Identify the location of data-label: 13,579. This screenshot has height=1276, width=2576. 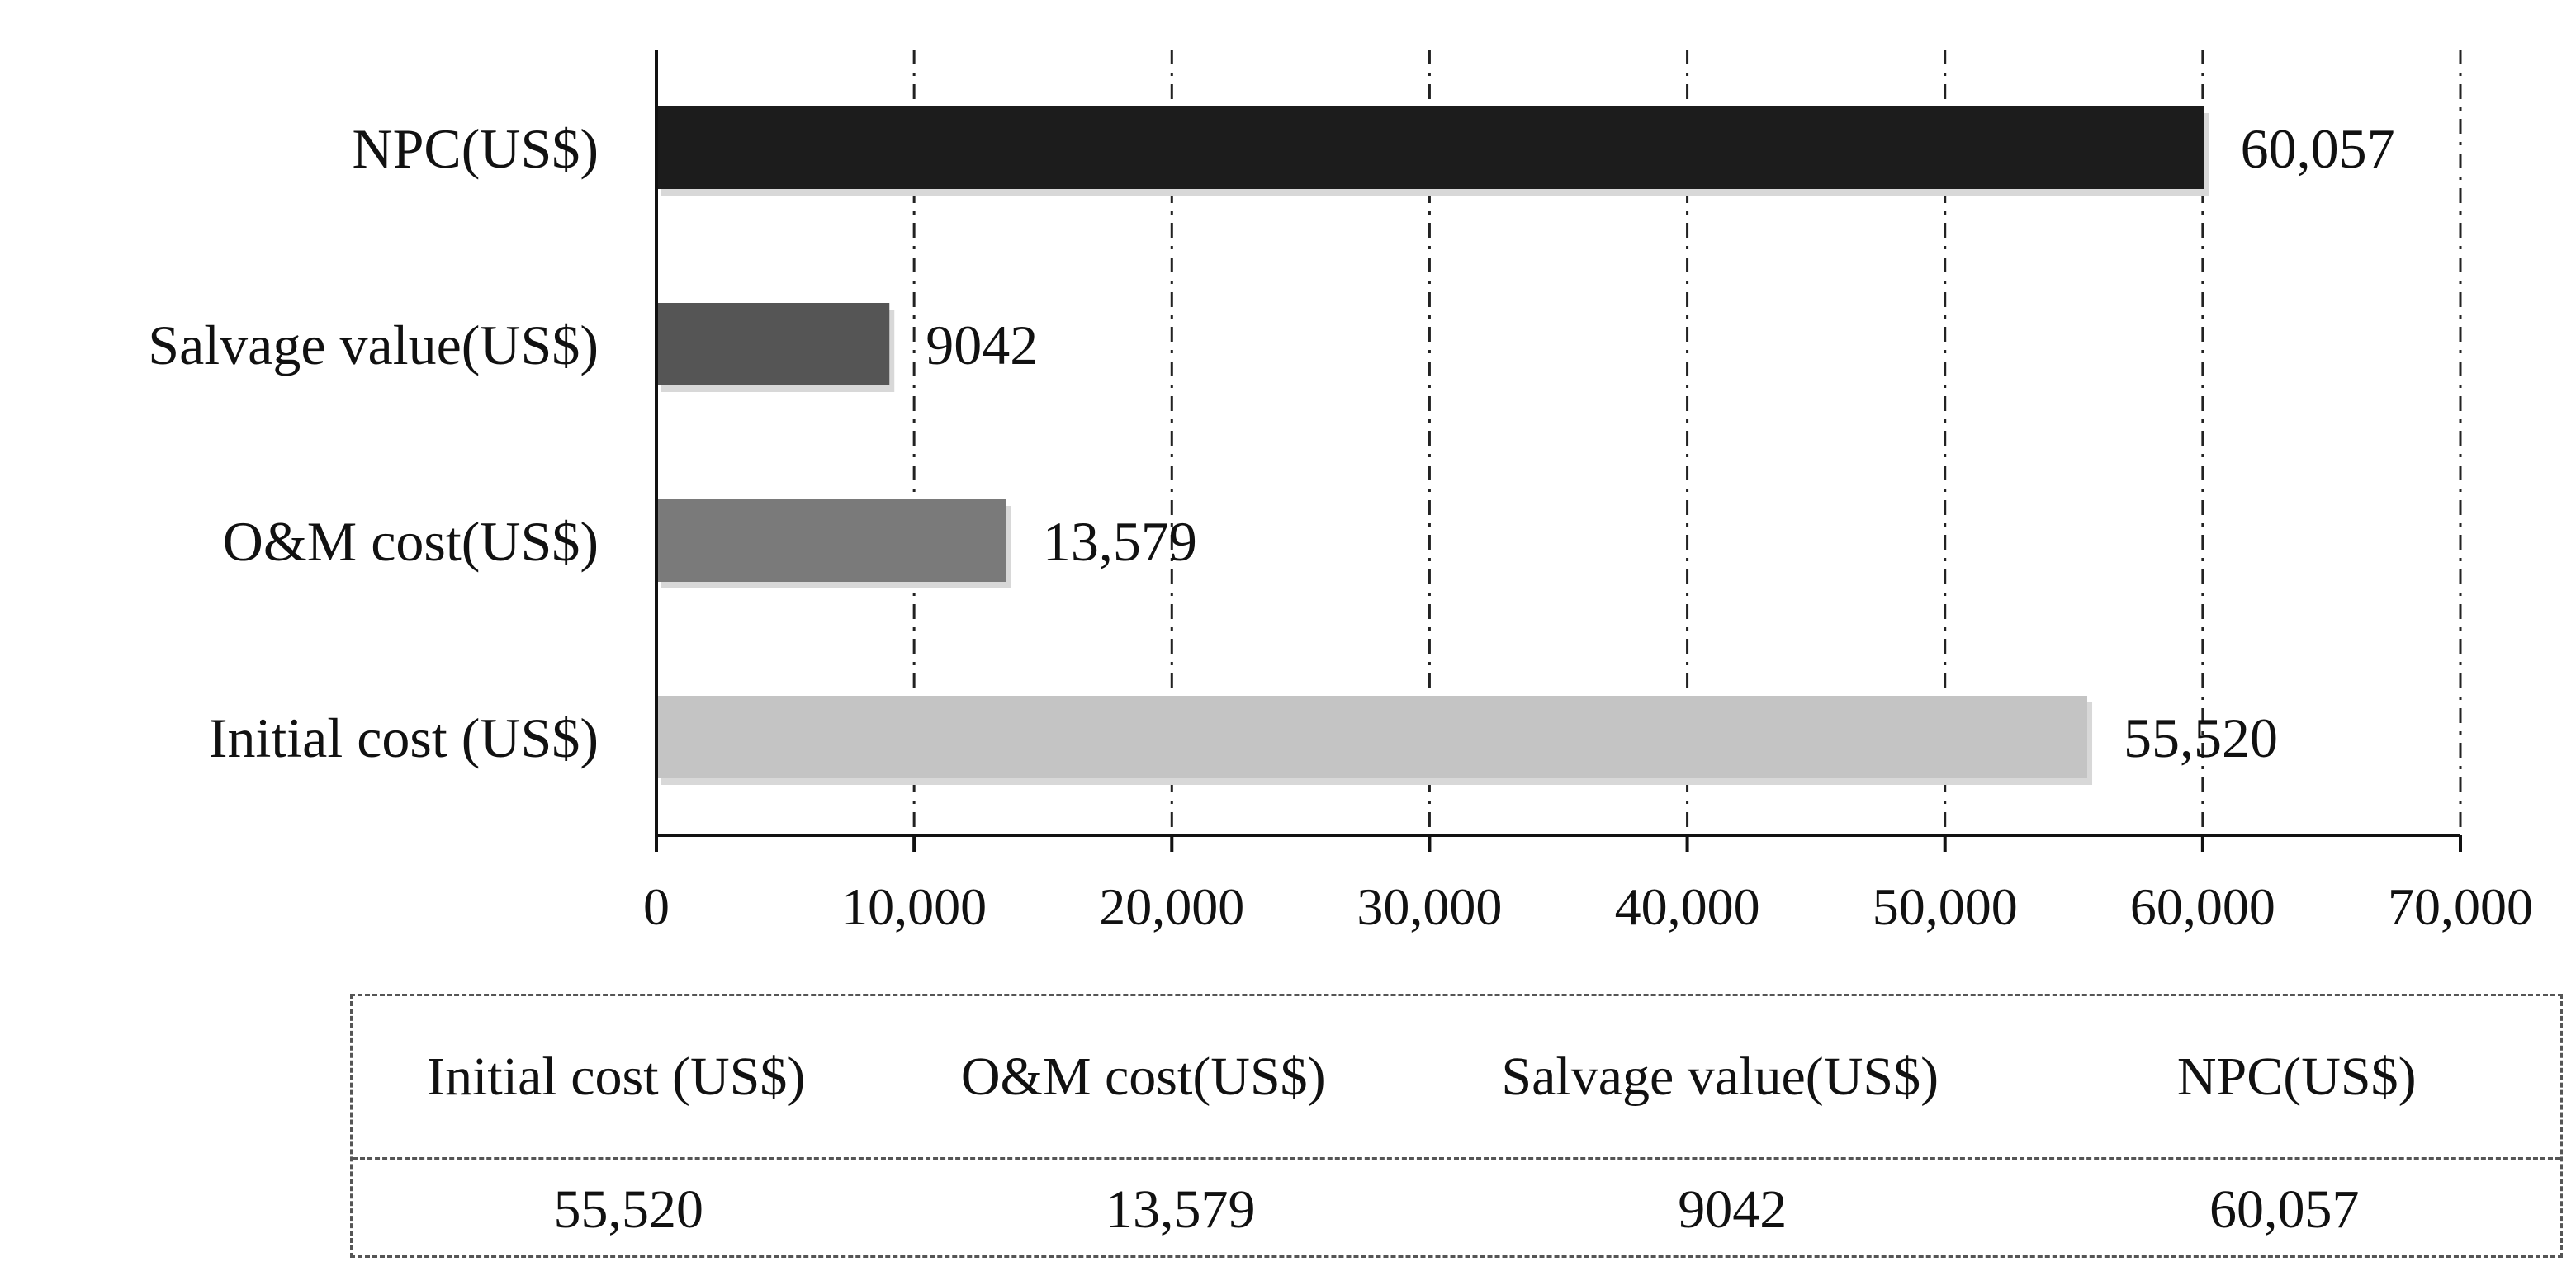
(1120, 541).